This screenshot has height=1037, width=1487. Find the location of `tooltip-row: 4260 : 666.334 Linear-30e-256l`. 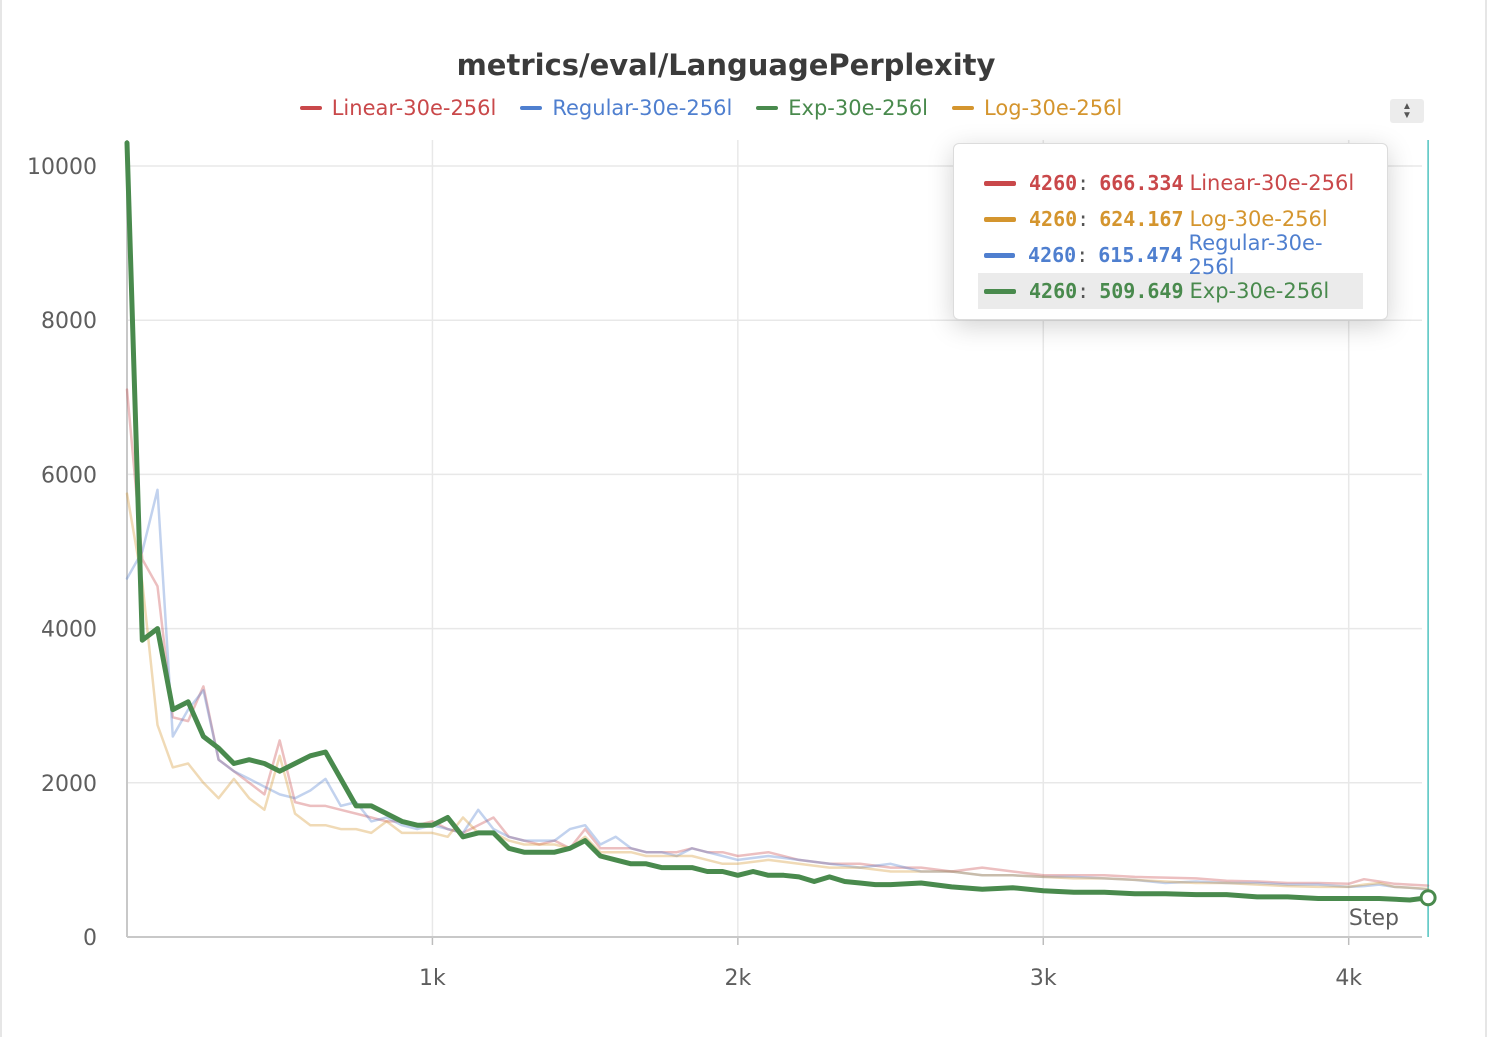

tooltip-row: 4260 : 666.334 Linear-30e-256l is located at coordinates (1170, 183).